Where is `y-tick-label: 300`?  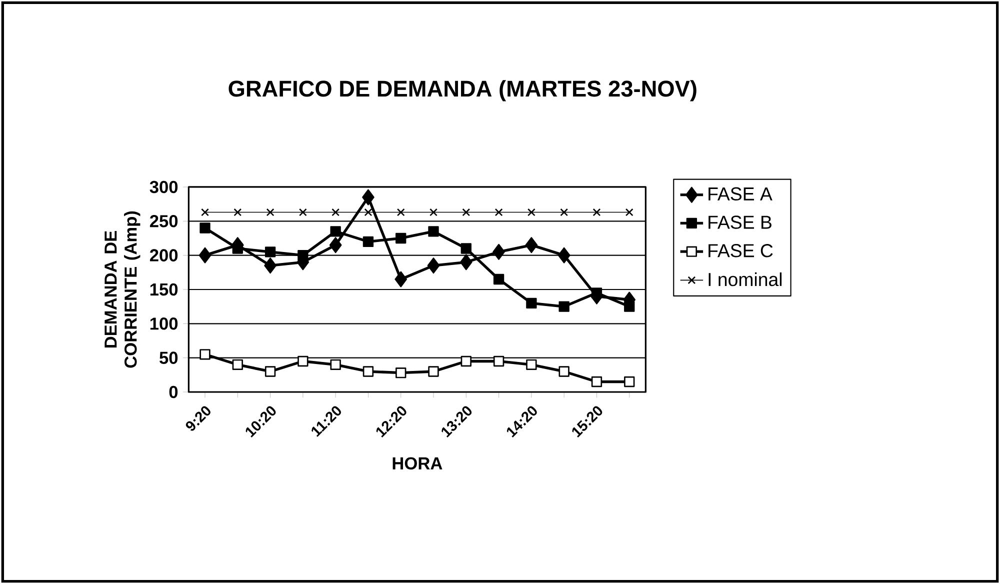
y-tick-label: 300 is located at coordinates (164, 187).